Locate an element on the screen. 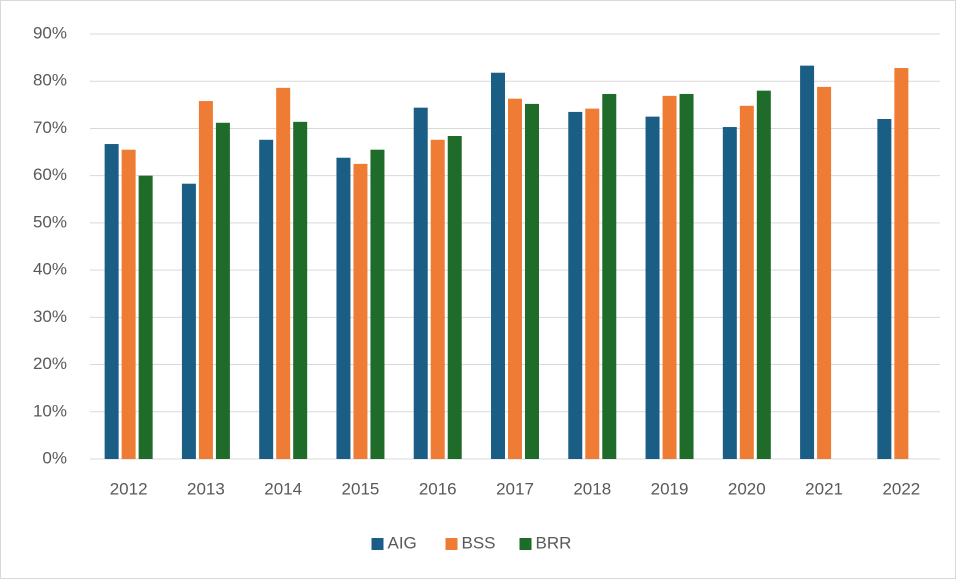 The image size is (957, 580). y-tick-label: 60% is located at coordinates (50, 174).